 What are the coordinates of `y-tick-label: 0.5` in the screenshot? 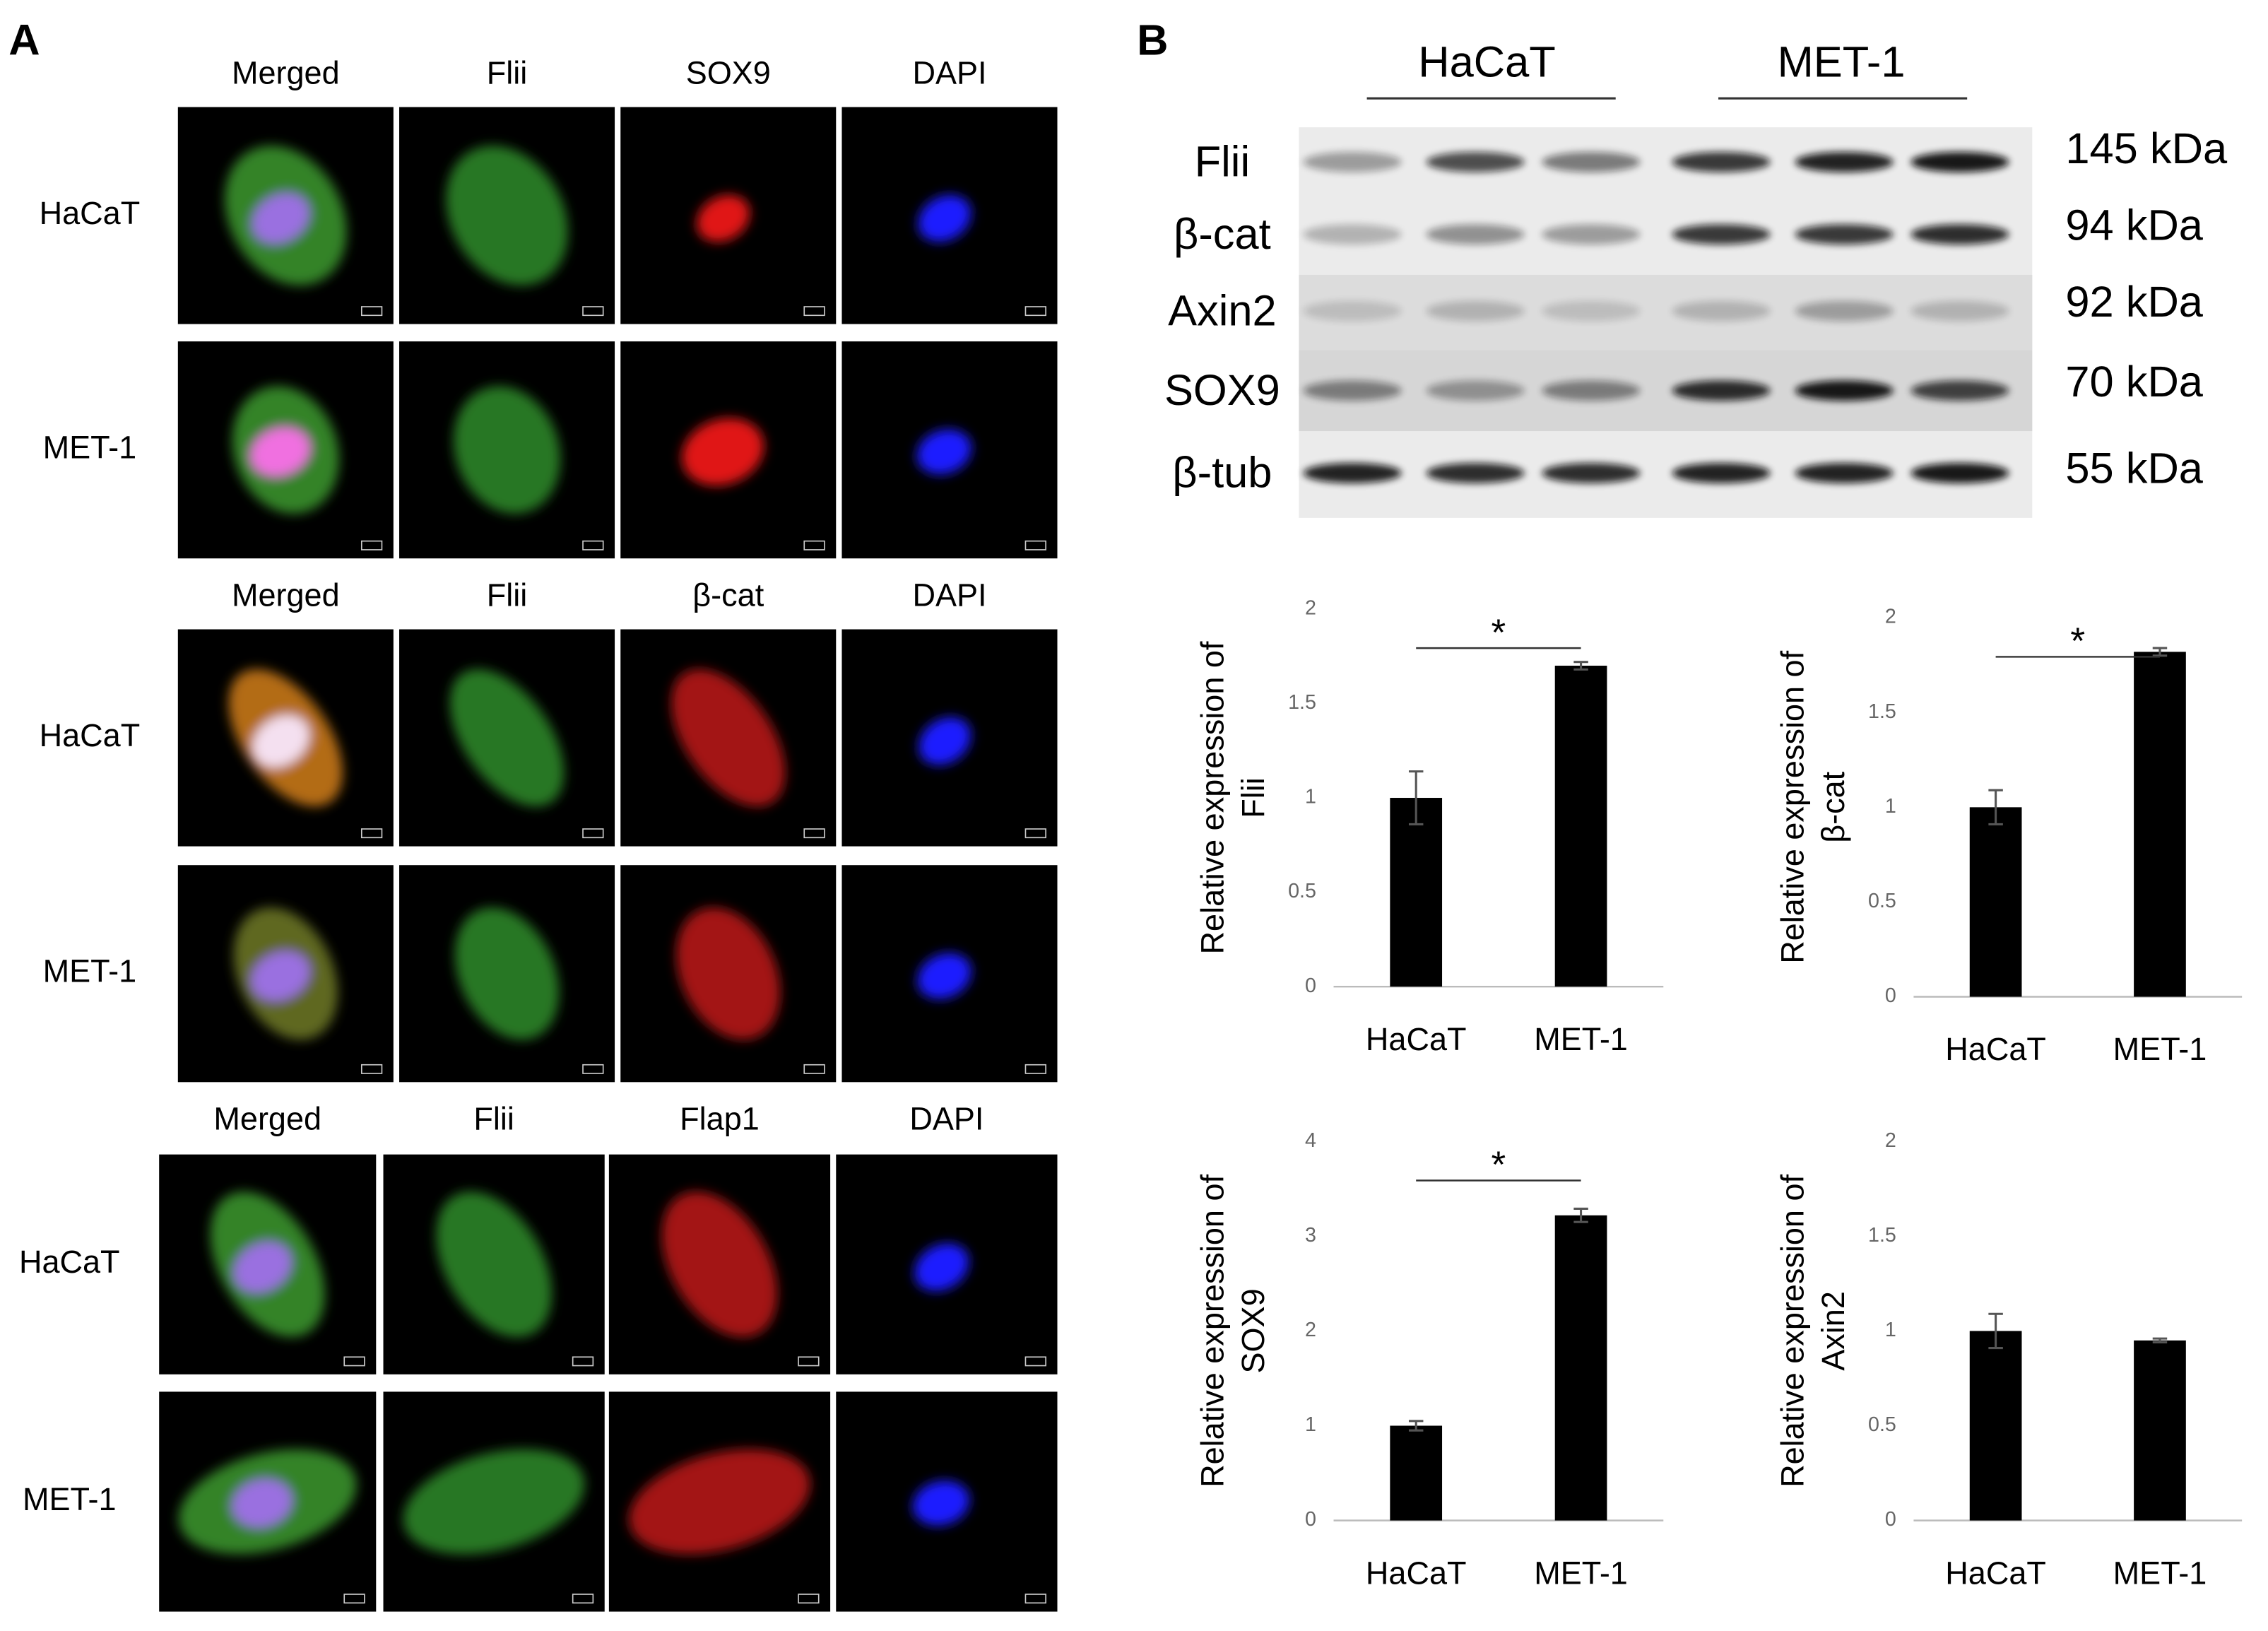 It's located at (1882, 901).